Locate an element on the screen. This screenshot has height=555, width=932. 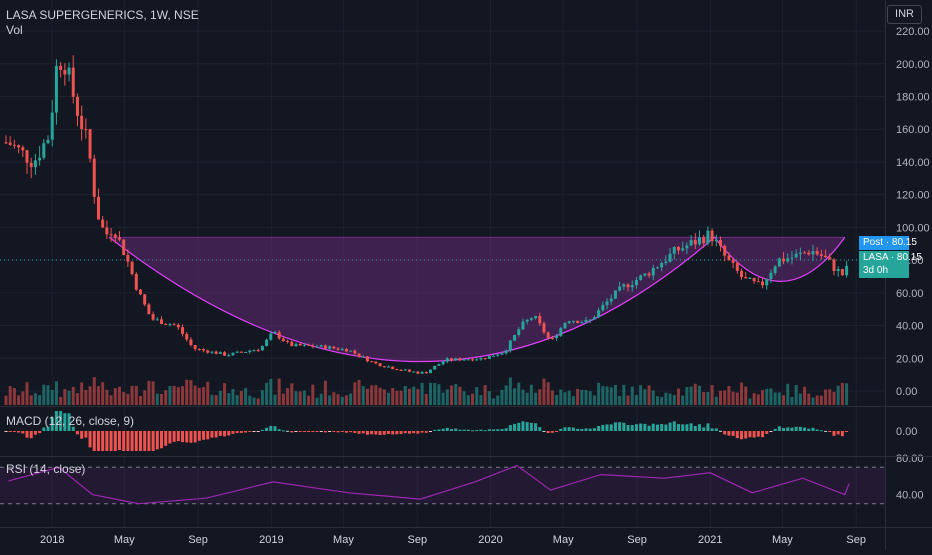
pane-divider-macd-rsi is located at coordinates (466, 456).